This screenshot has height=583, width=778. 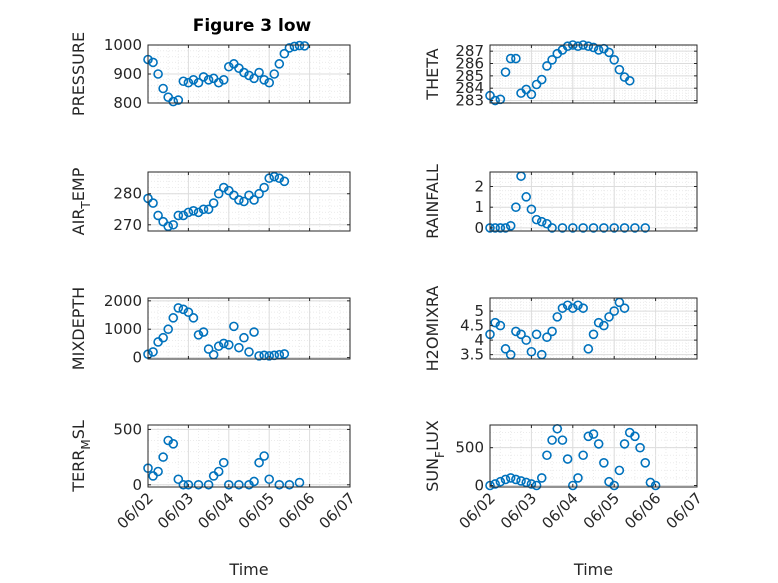 I want to click on y-tick-label: 285, so click(x=469, y=76).